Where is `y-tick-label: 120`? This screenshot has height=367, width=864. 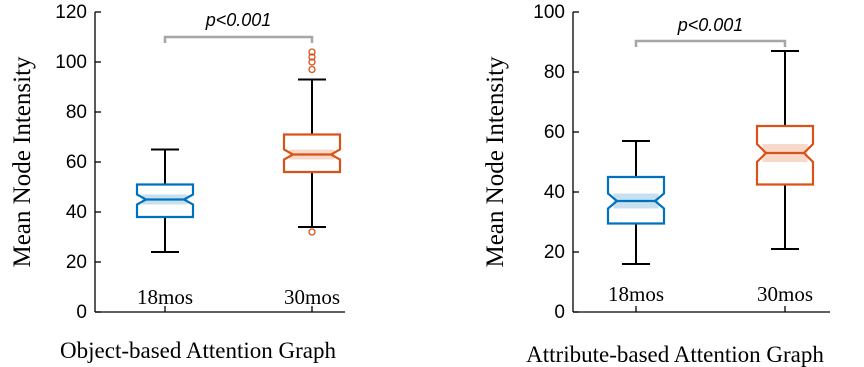
y-tick-label: 120 is located at coordinates (71, 12).